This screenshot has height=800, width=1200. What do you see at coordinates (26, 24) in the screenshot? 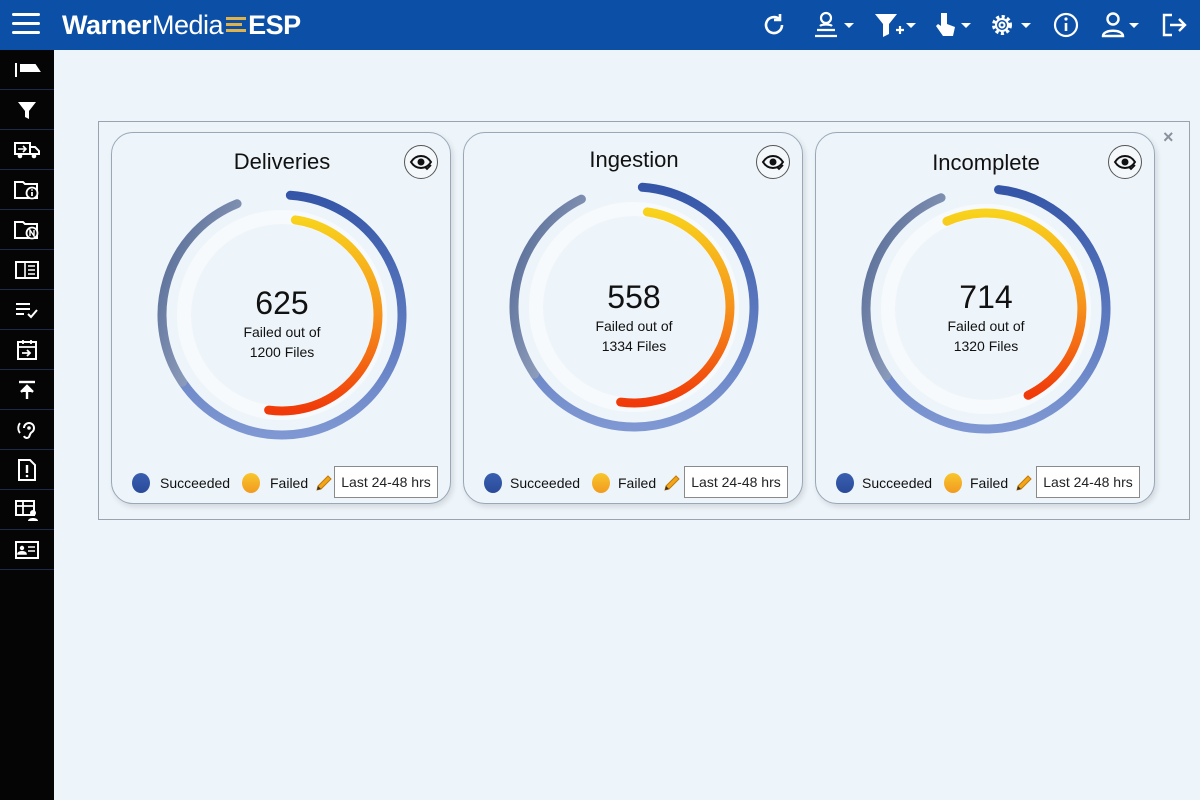
I see `menu-icon` at bounding box center [26, 24].